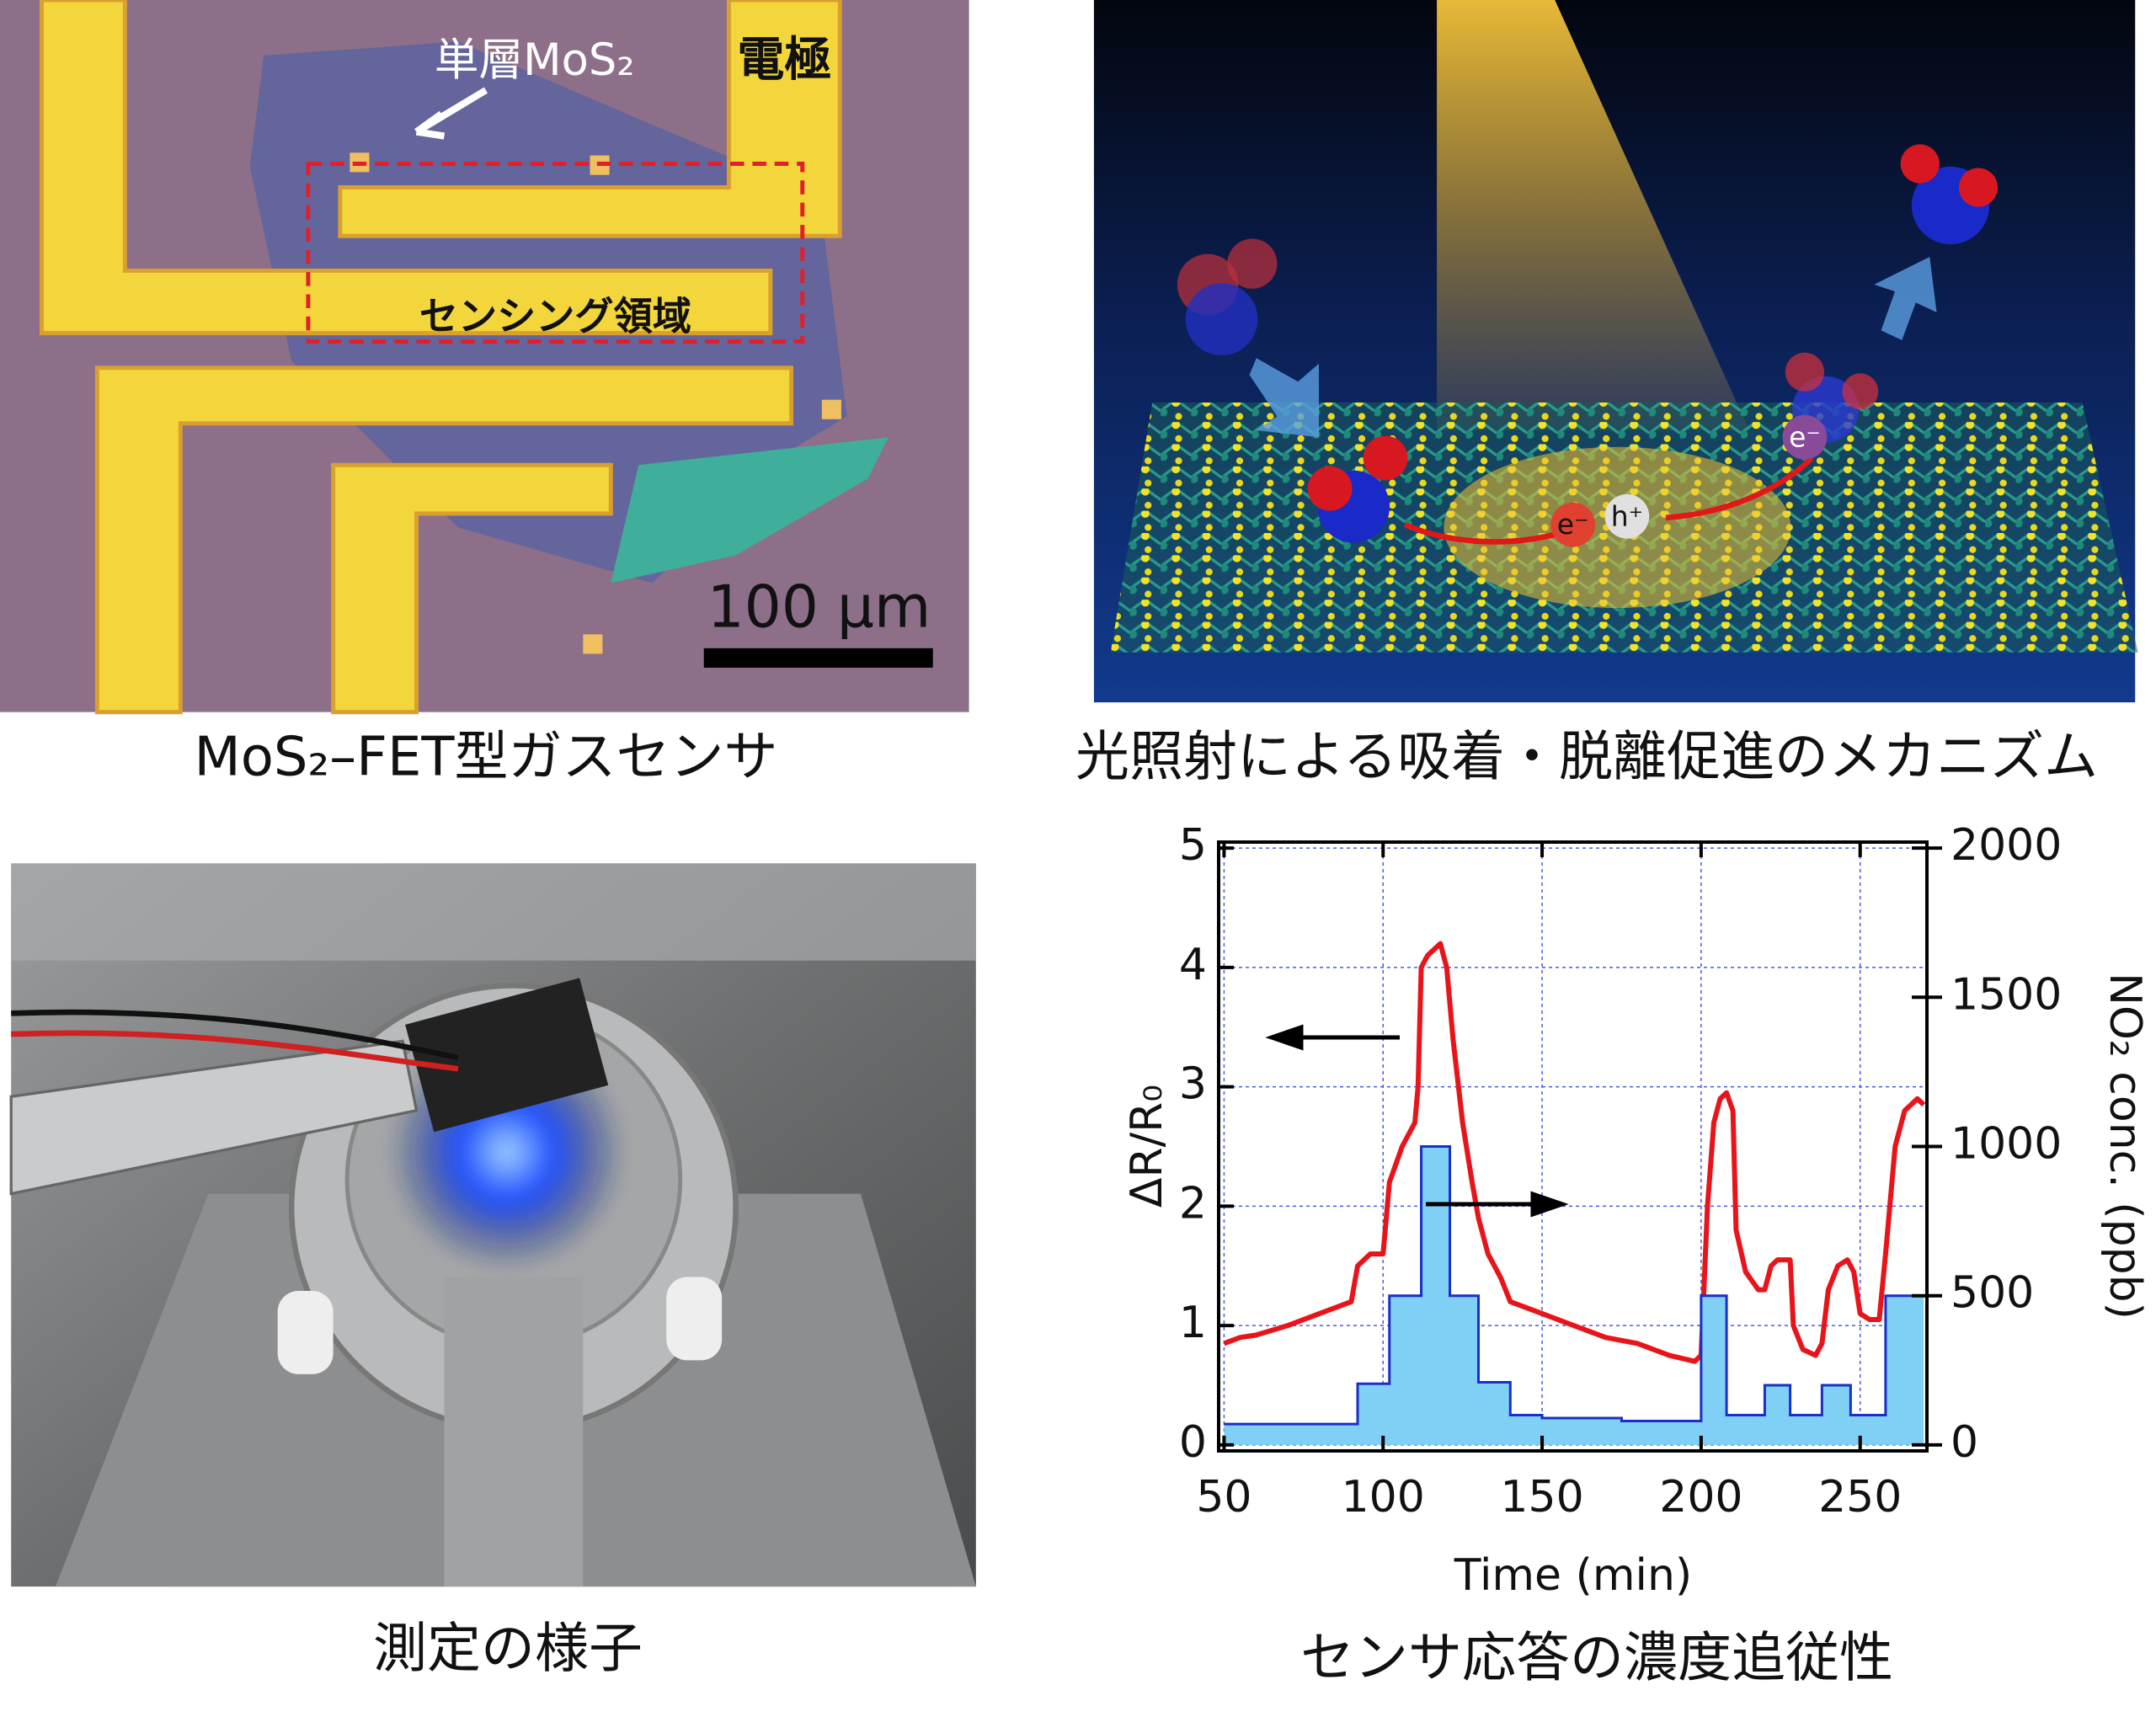 The image size is (2156, 1717). I want to click on y2-tick-label: 0, so click(1964, 1442).